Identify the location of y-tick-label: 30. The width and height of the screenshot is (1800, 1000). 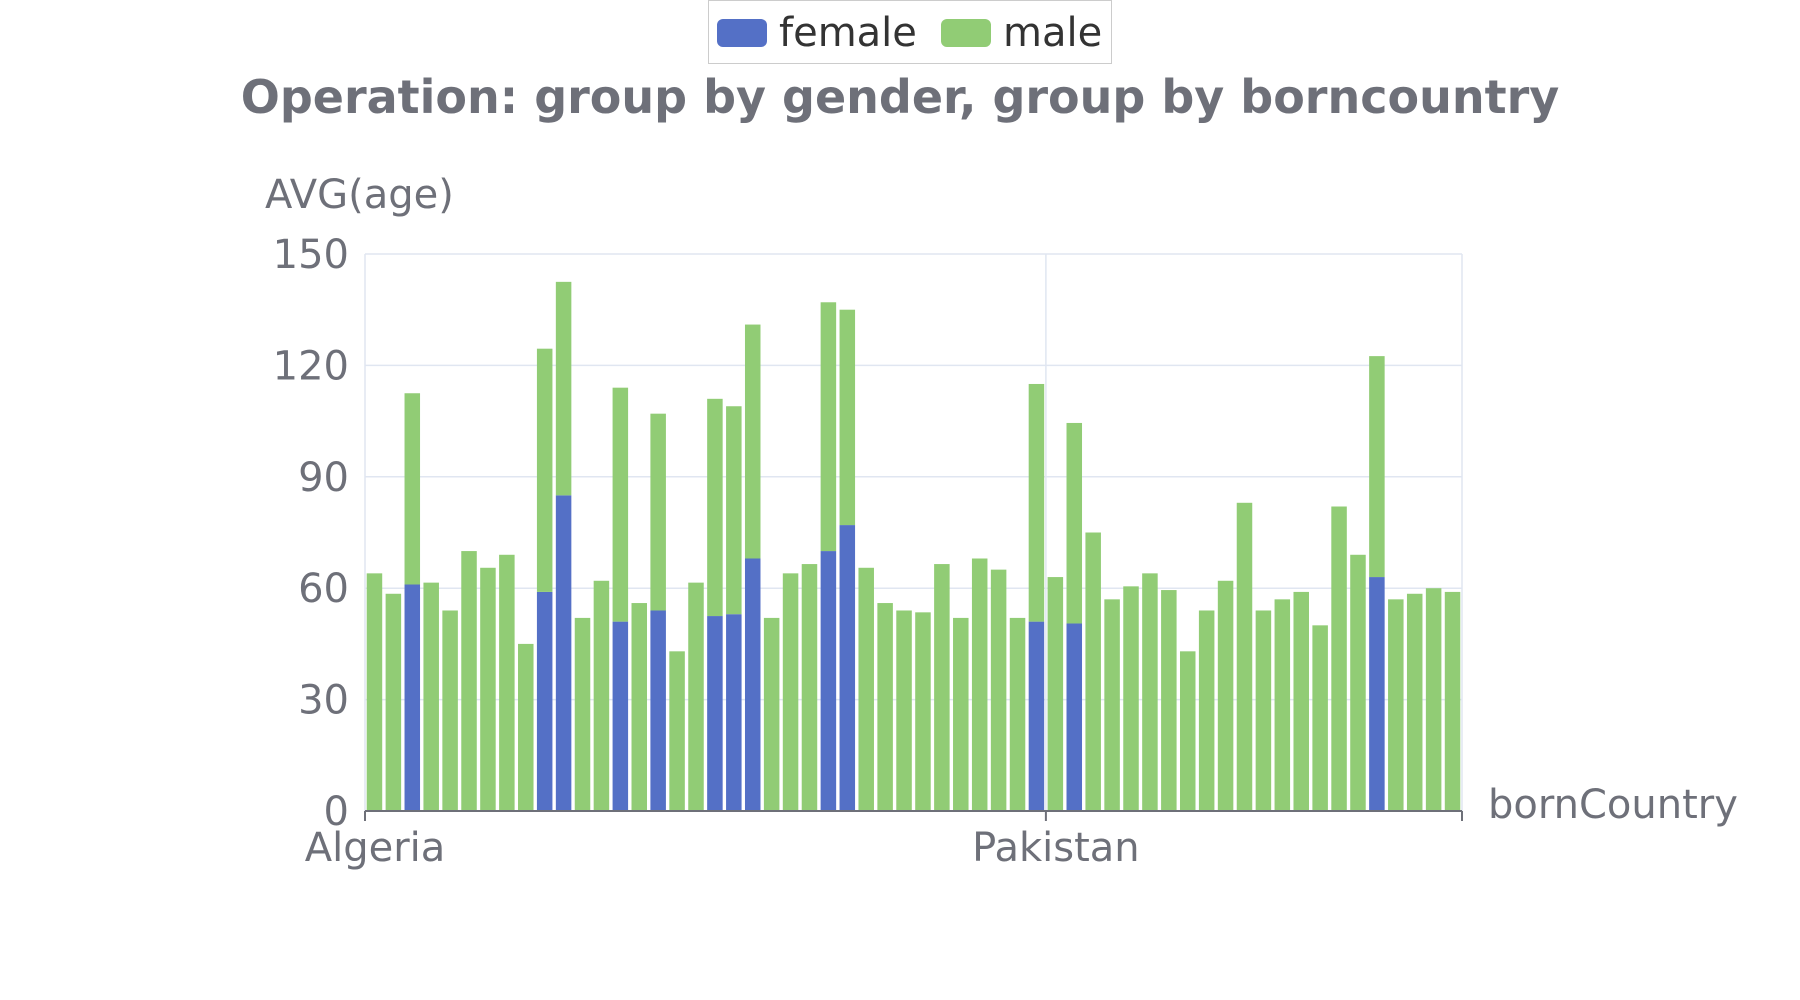
(323, 701).